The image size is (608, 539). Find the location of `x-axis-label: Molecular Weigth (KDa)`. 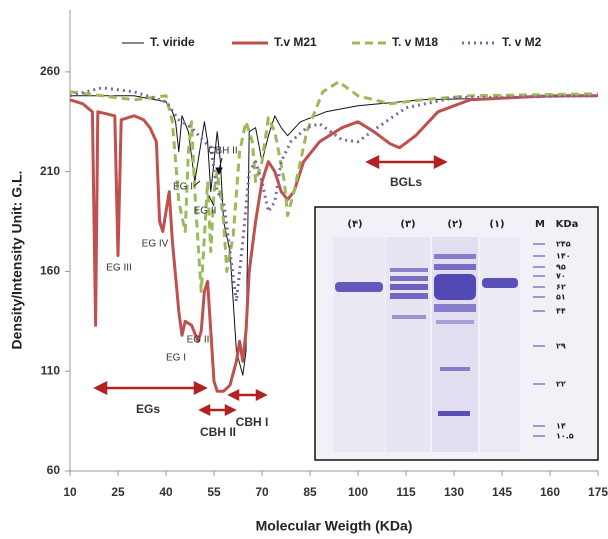

x-axis-label: Molecular Weigth (KDa) is located at coordinates (334, 526).